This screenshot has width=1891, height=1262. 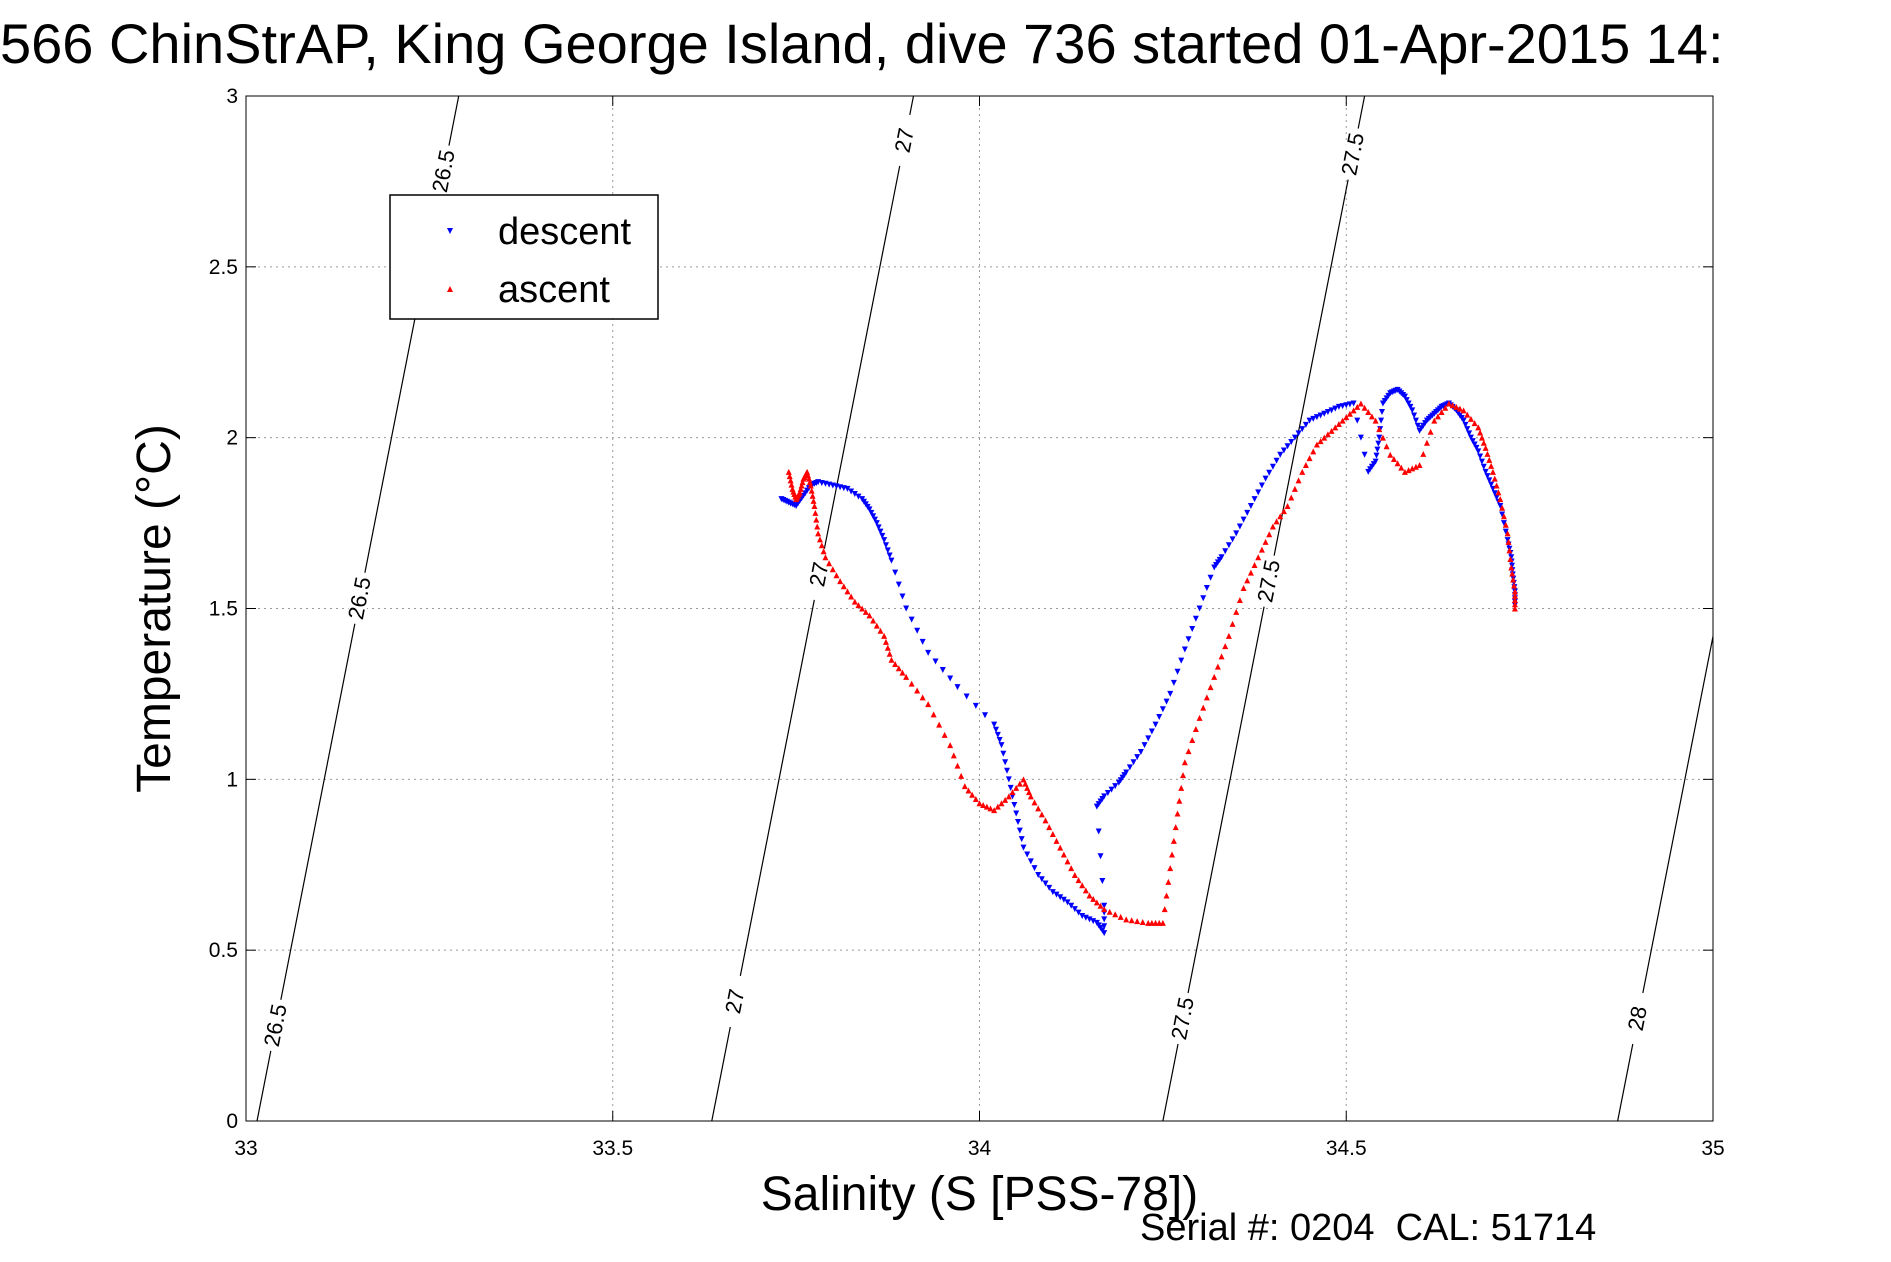 What do you see at coordinates (275, 1025) in the screenshot?
I see `contour-label: 26.5` at bounding box center [275, 1025].